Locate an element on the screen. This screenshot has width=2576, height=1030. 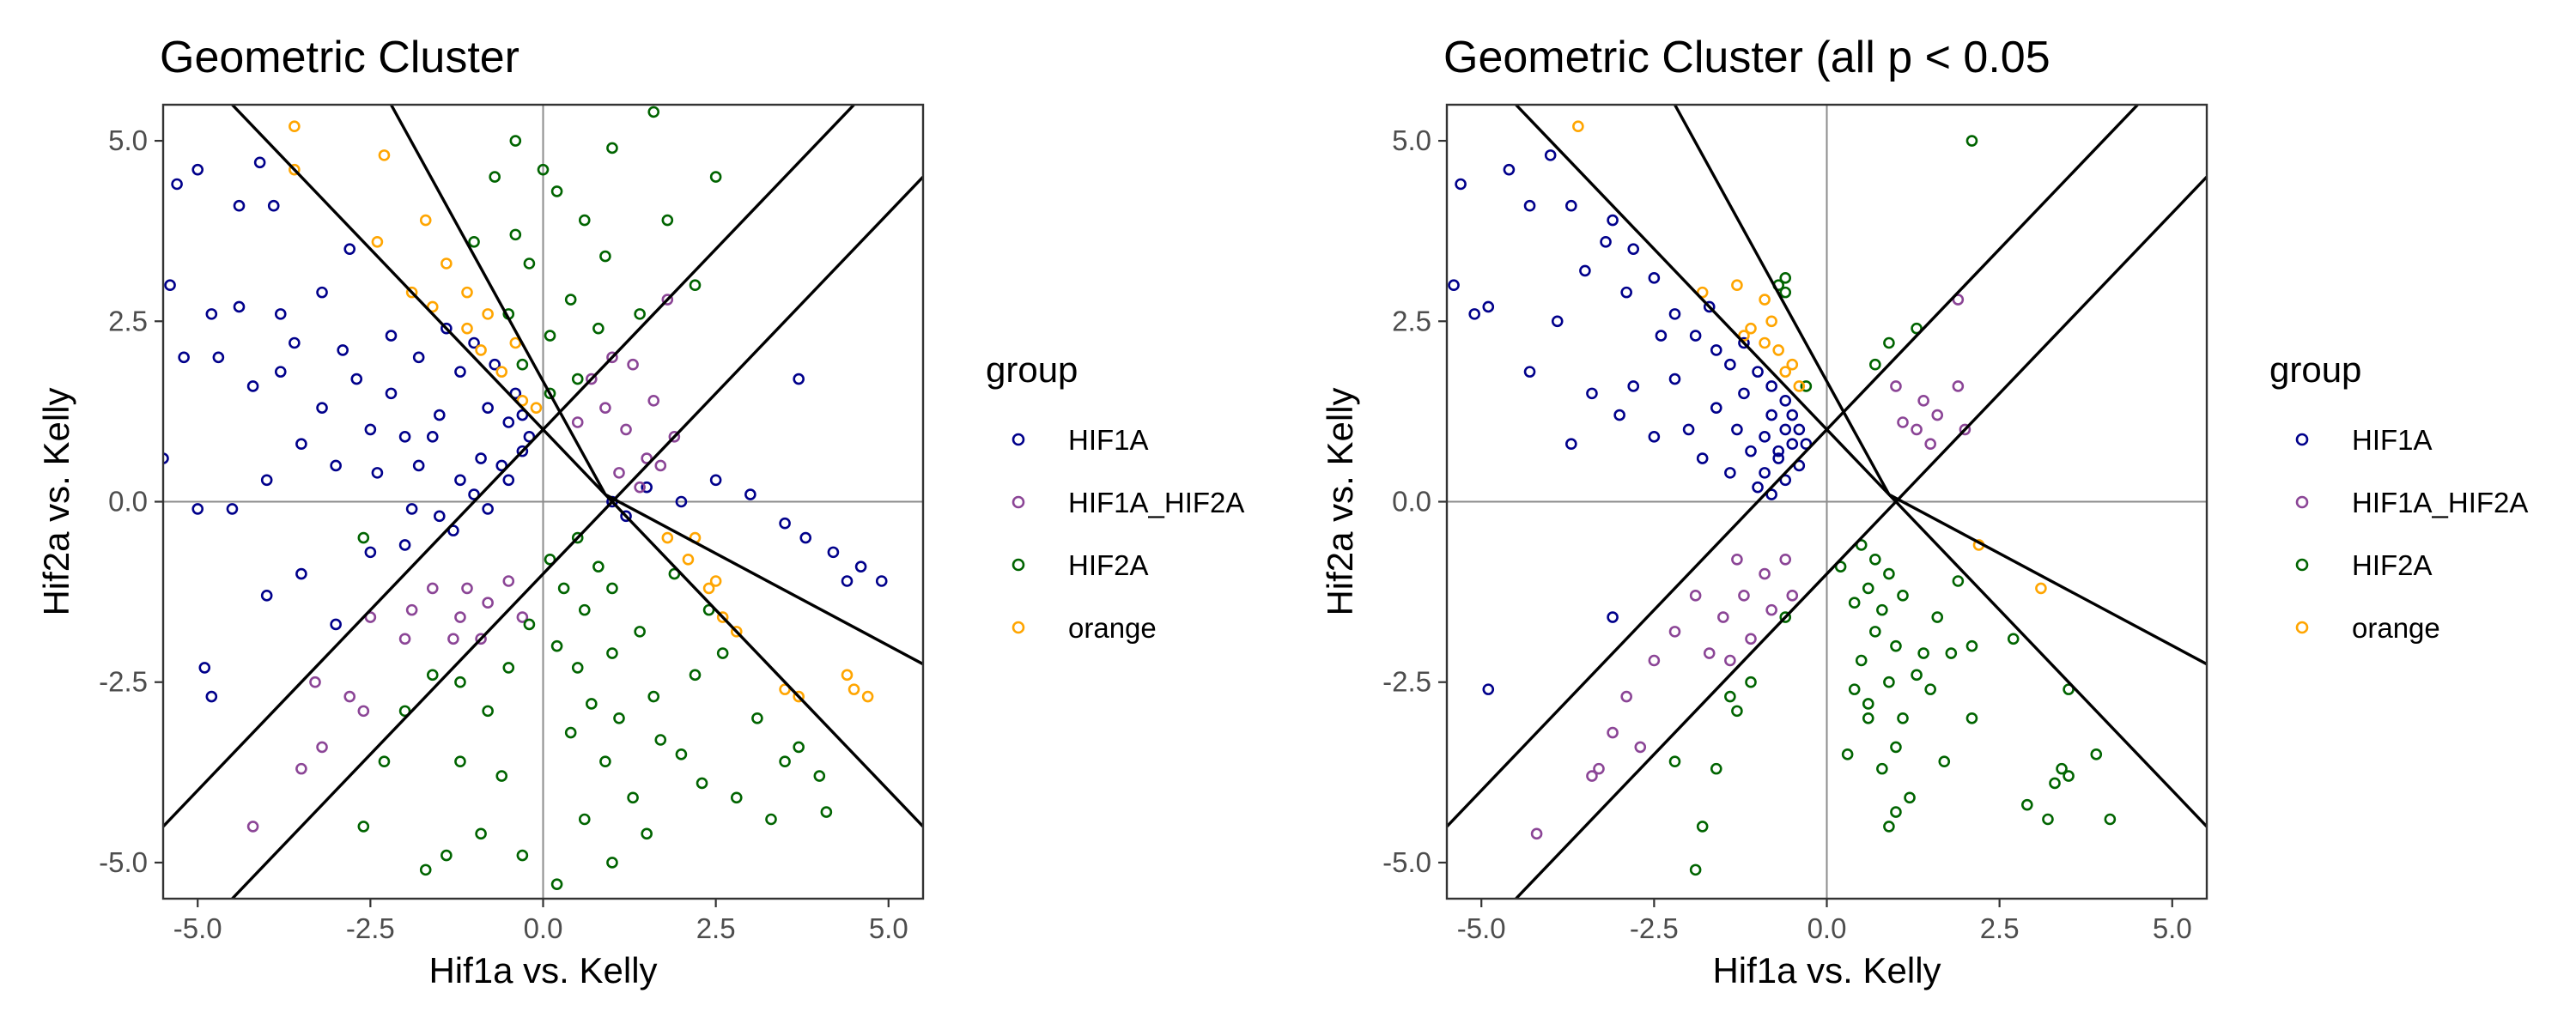
legend-label: HIF1A_HIF2A is located at coordinates (1156, 502).